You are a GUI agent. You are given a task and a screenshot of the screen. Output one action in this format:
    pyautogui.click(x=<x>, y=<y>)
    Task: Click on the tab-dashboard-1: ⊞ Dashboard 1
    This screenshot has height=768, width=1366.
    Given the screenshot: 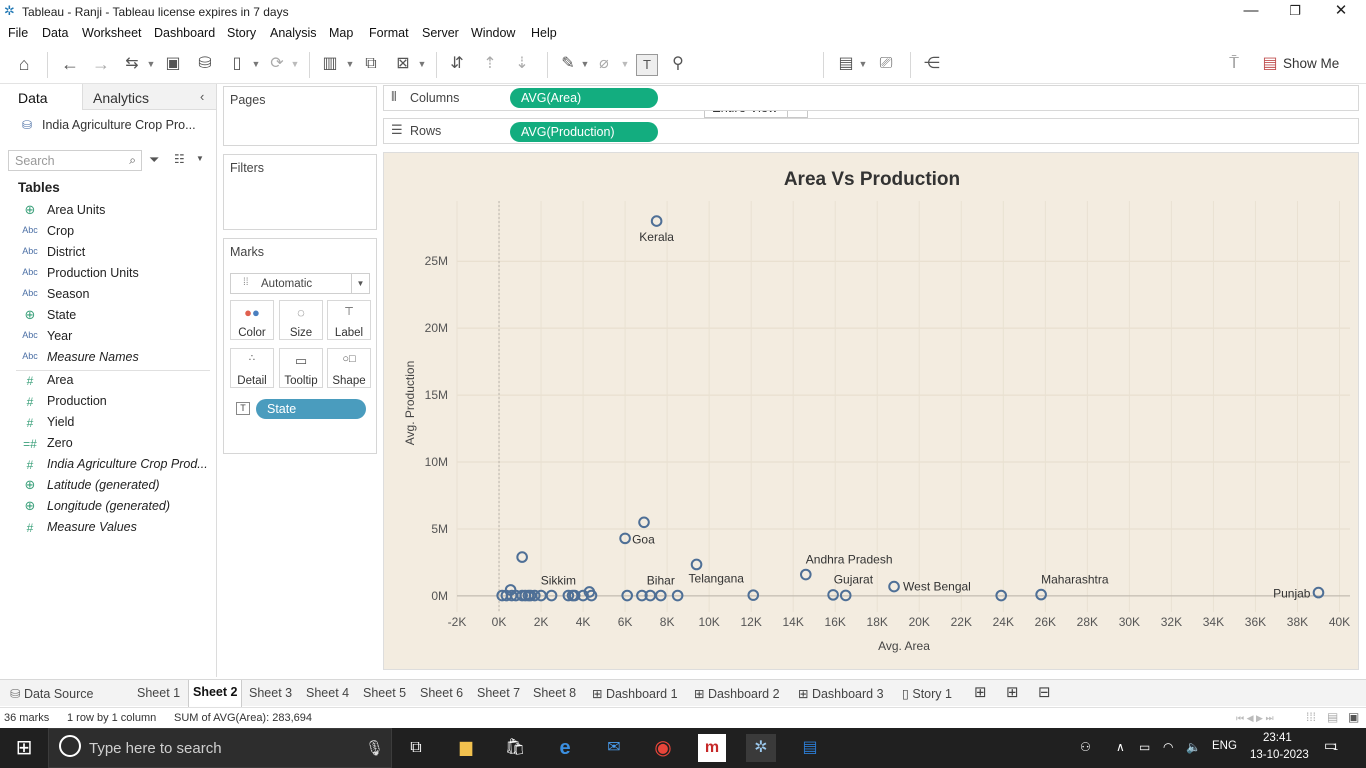 What is the action you would take?
    pyautogui.click(x=635, y=693)
    